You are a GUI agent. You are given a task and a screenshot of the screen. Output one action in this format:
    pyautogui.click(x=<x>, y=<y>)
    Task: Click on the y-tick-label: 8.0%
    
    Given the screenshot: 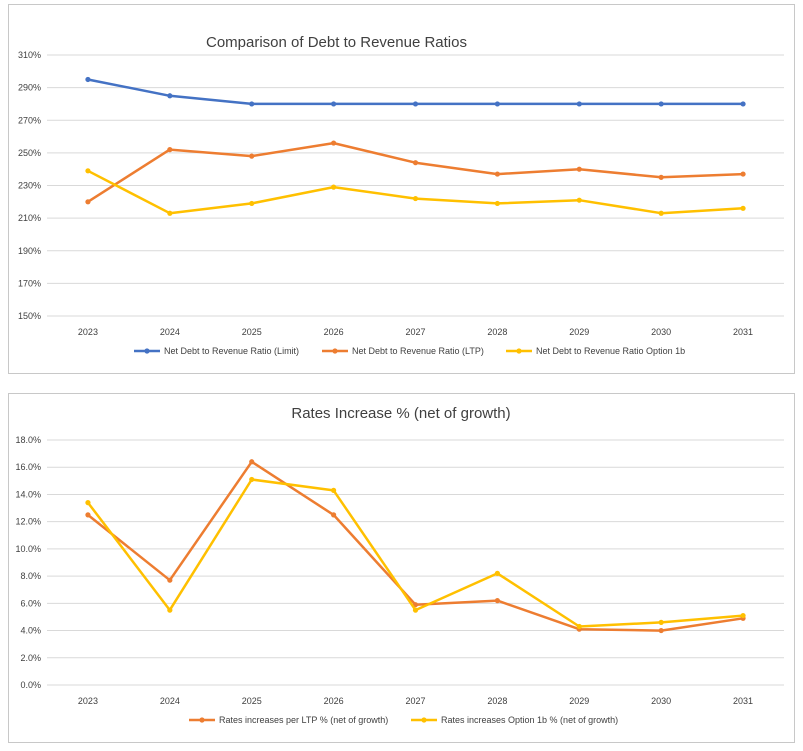 What is the action you would take?
    pyautogui.click(x=30, y=576)
    